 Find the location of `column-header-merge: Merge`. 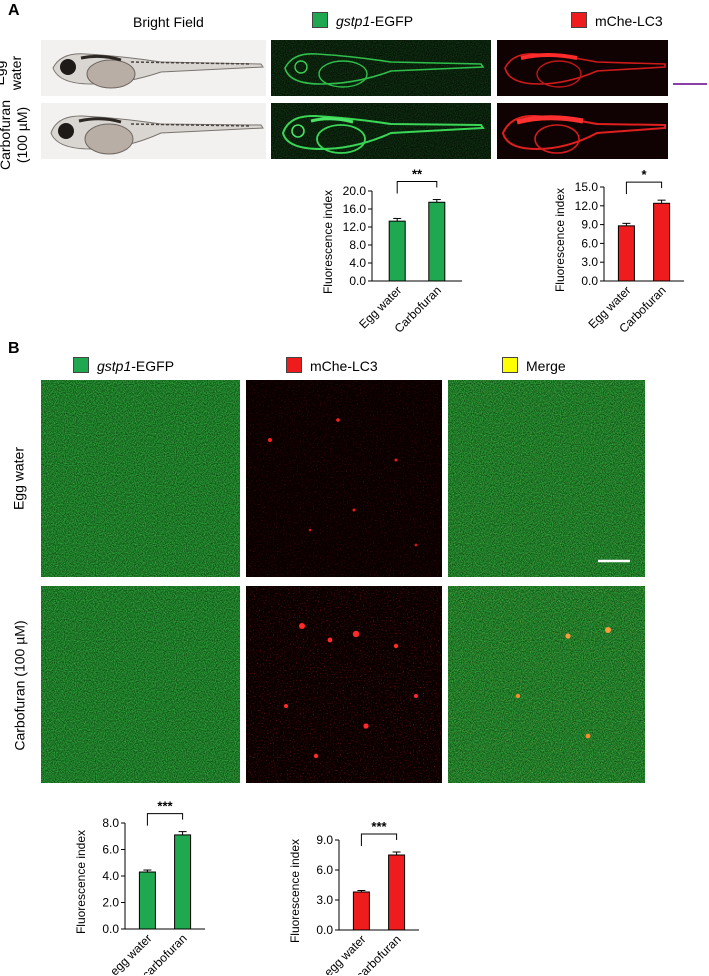

column-header-merge: Merge is located at coordinates (534, 365).